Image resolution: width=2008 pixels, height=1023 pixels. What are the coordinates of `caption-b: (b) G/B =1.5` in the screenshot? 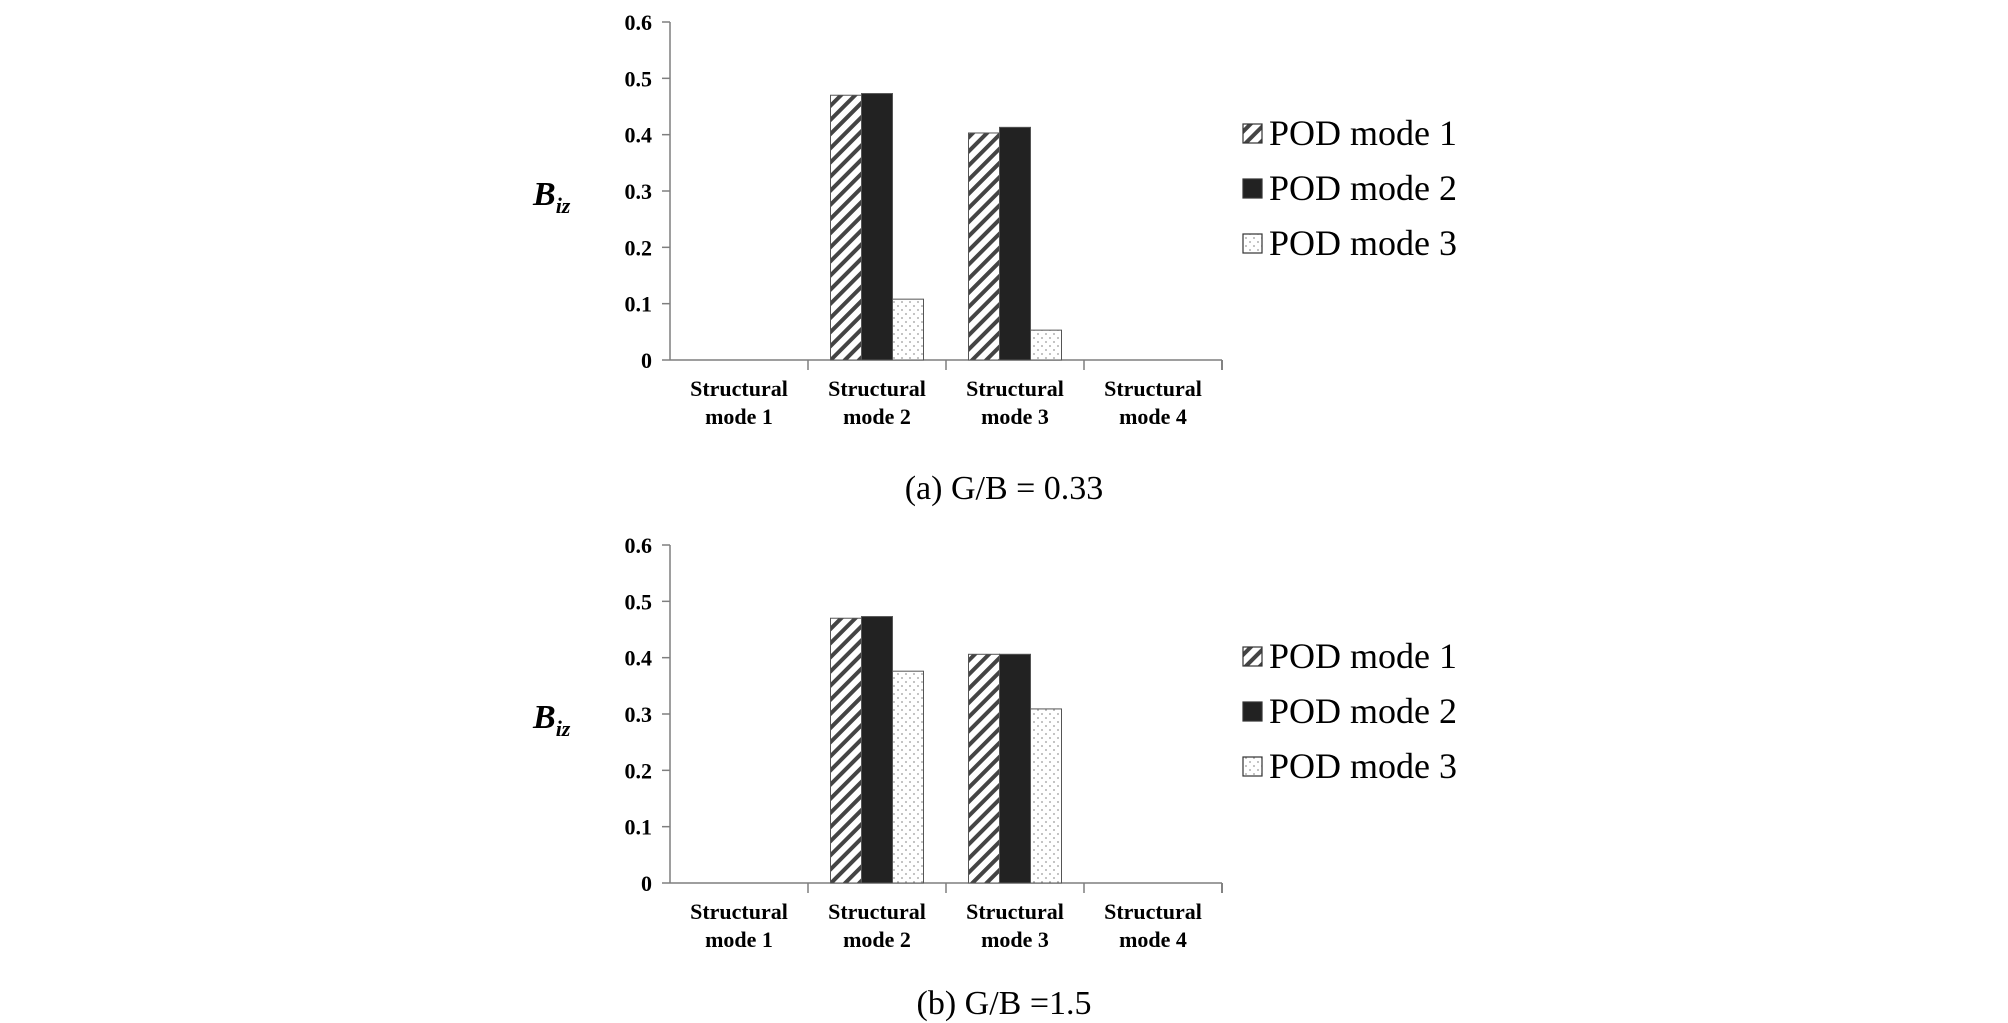 It's located at (1004, 1003).